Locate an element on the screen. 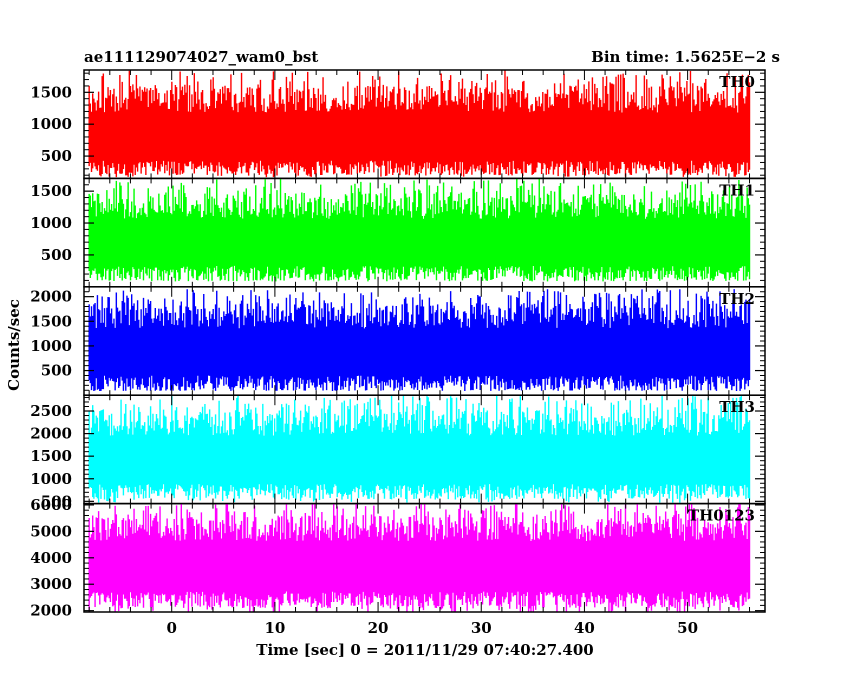 The height and width of the screenshot is (685, 850). series-th2-trace is located at coordinates (419, 340).